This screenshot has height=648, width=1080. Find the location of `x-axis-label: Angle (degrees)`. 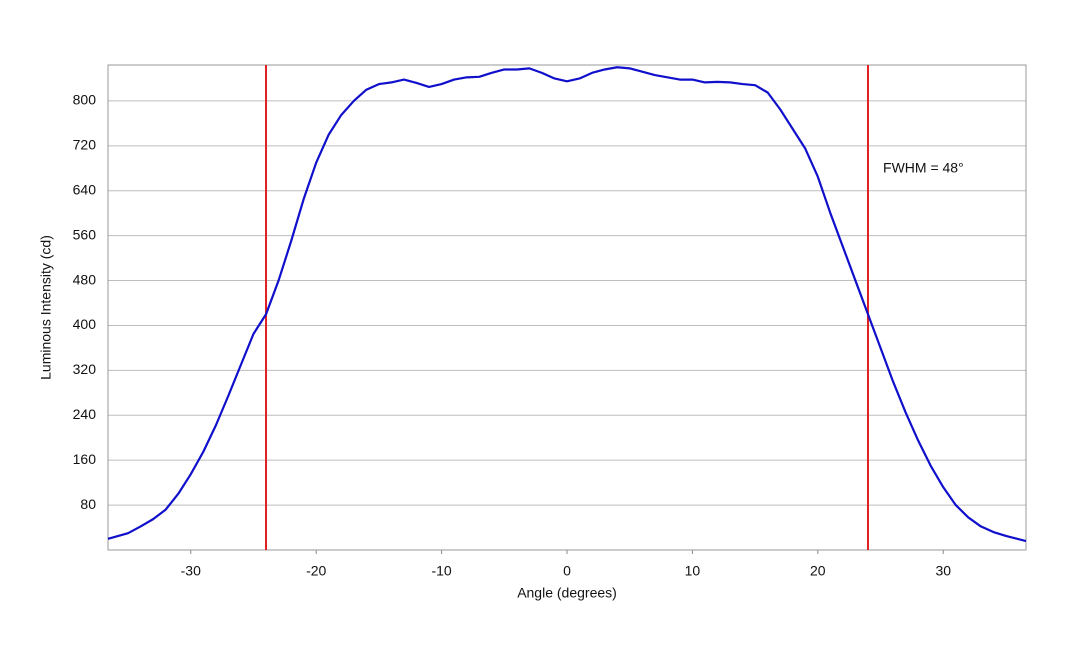

x-axis-label: Angle (degrees) is located at coordinates (567, 593).